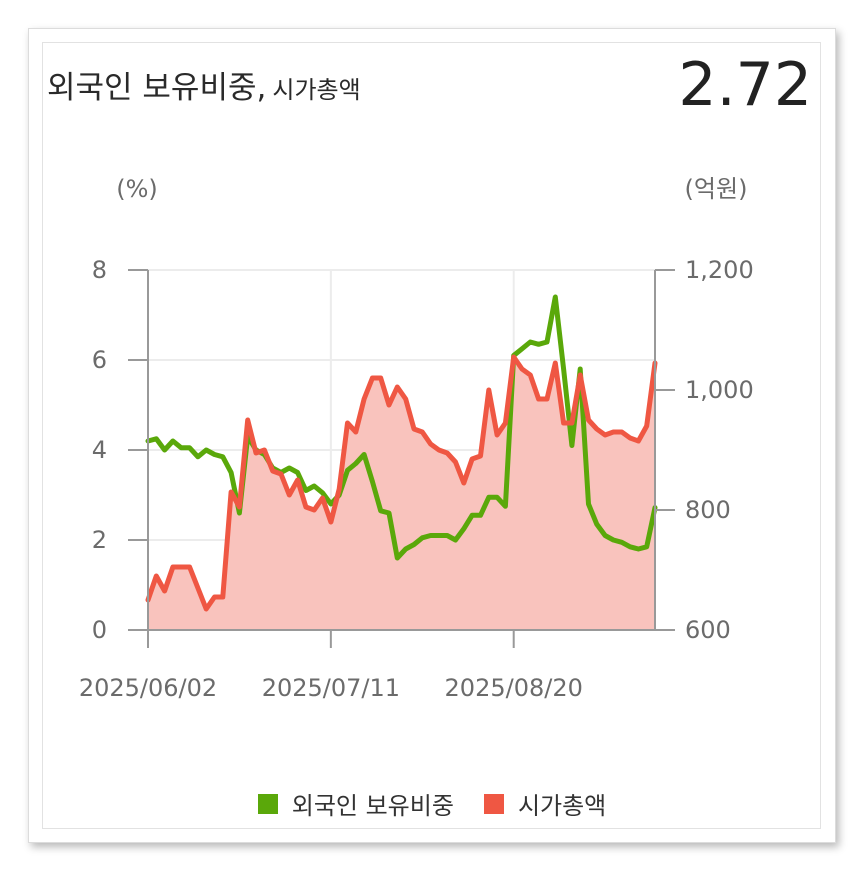 This screenshot has height=872, width=864. I want to click on left-tick-label: 4, so click(99, 450).